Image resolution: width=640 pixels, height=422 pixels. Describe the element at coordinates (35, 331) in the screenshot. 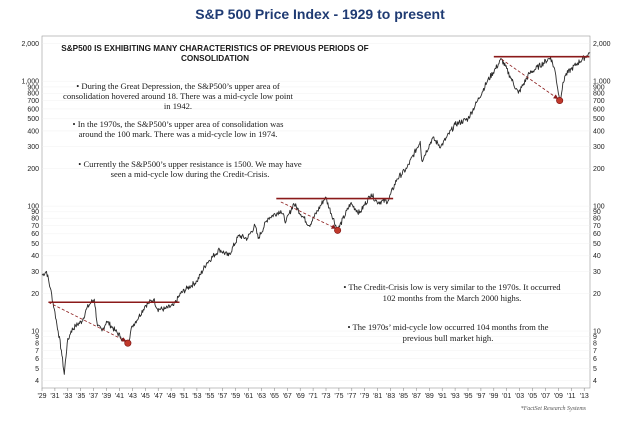

I see `y-tick-label-left: 10` at that location.